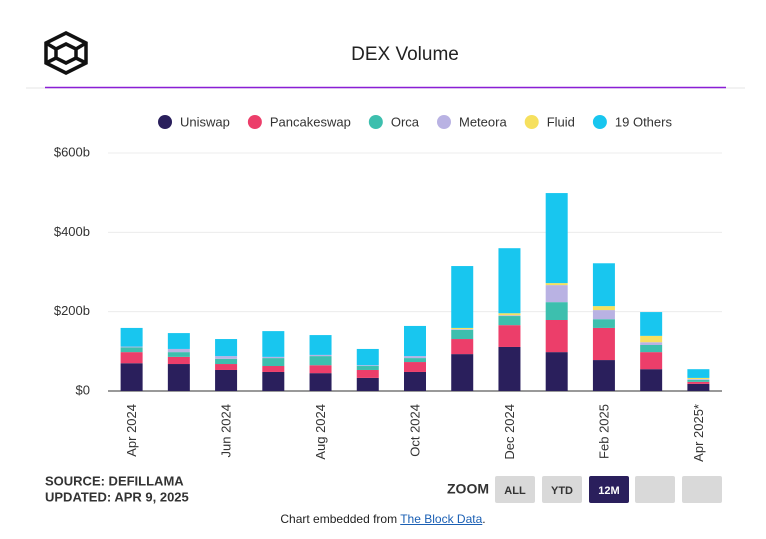  I want to click on y-tick-label: $400b, so click(72, 231).